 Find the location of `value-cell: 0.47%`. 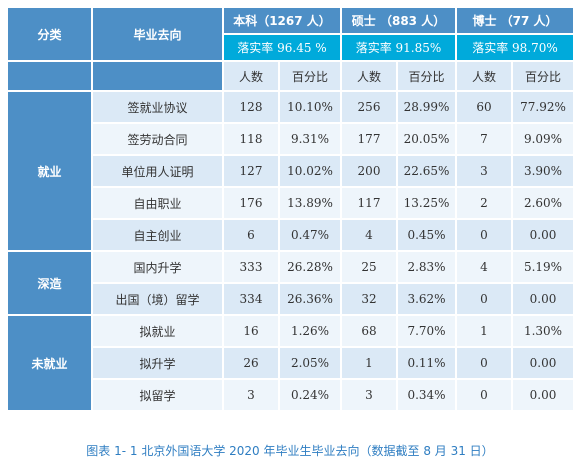

value-cell: 0.47% is located at coordinates (310, 235).